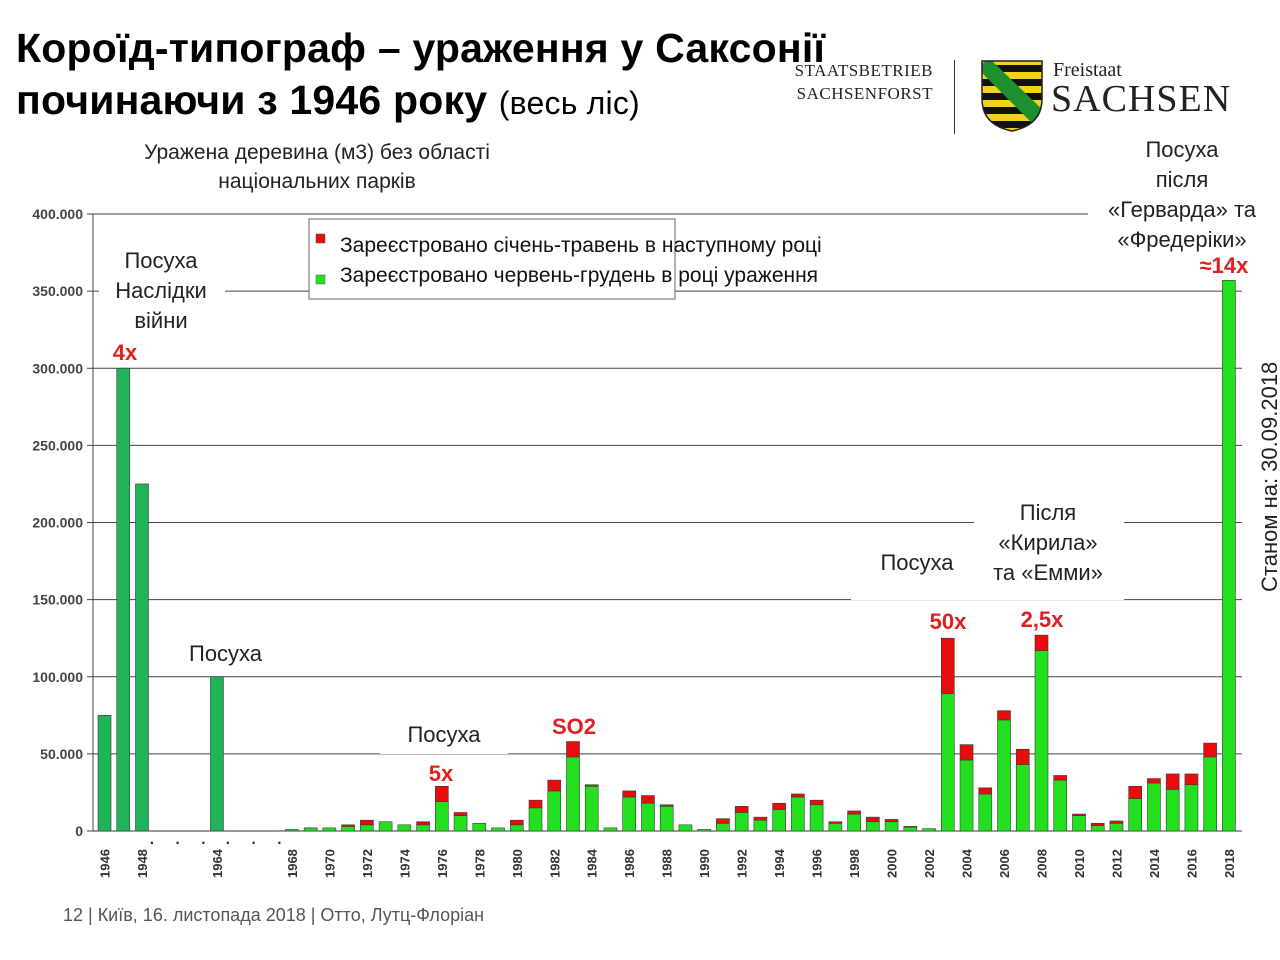  Describe the element at coordinates (57, 523) in the screenshot. I see `y-tick-label: 200.000` at that location.